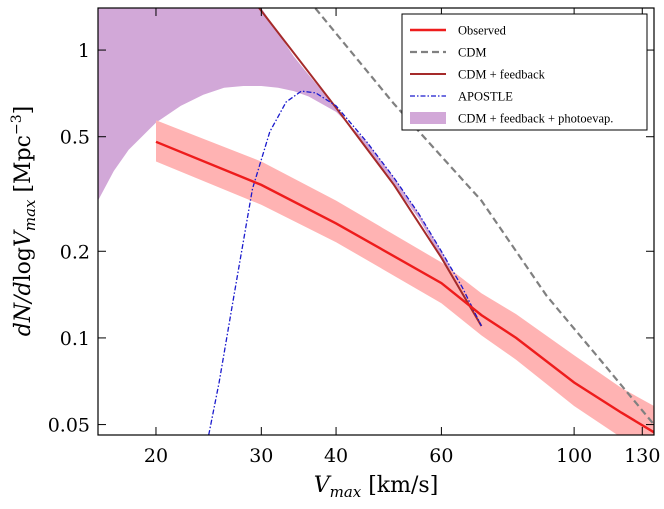 Image resolution: width=664 pixels, height=509 pixels. Describe the element at coordinates (642, 456) in the screenshot. I see `x-tick-label: 130` at that location.